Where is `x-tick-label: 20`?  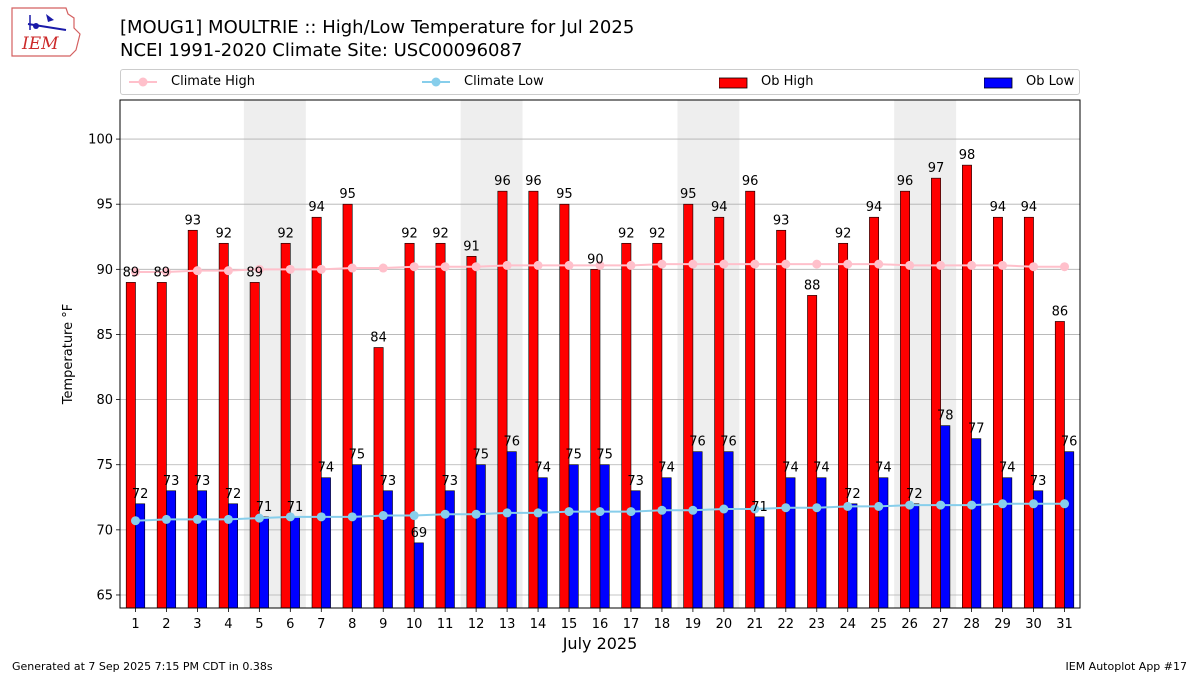 x-tick-label: 20 is located at coordinates (724, 624).